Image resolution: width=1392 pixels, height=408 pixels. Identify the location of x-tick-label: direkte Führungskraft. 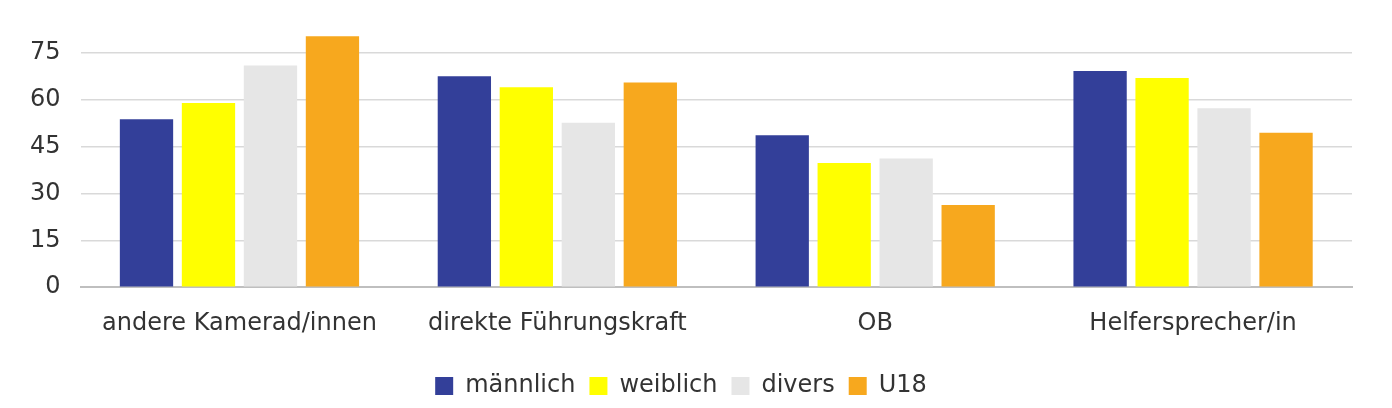
(557, 321).